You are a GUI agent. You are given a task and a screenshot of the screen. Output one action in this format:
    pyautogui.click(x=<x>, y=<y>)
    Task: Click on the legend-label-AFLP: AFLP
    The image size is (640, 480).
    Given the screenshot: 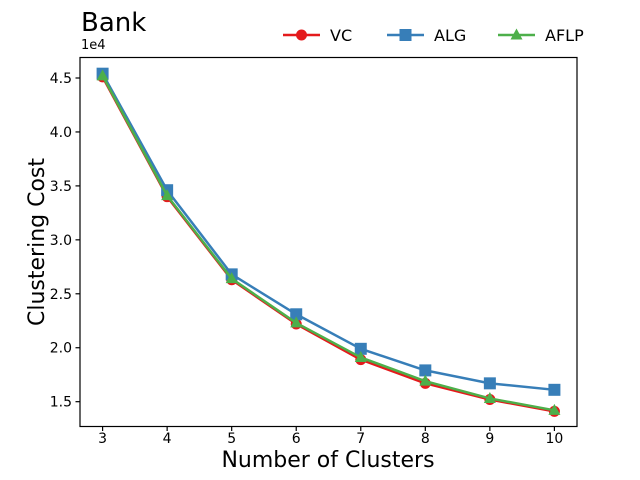 What is the action you would take?
    pyautogui.click(x=564, y=35)
    